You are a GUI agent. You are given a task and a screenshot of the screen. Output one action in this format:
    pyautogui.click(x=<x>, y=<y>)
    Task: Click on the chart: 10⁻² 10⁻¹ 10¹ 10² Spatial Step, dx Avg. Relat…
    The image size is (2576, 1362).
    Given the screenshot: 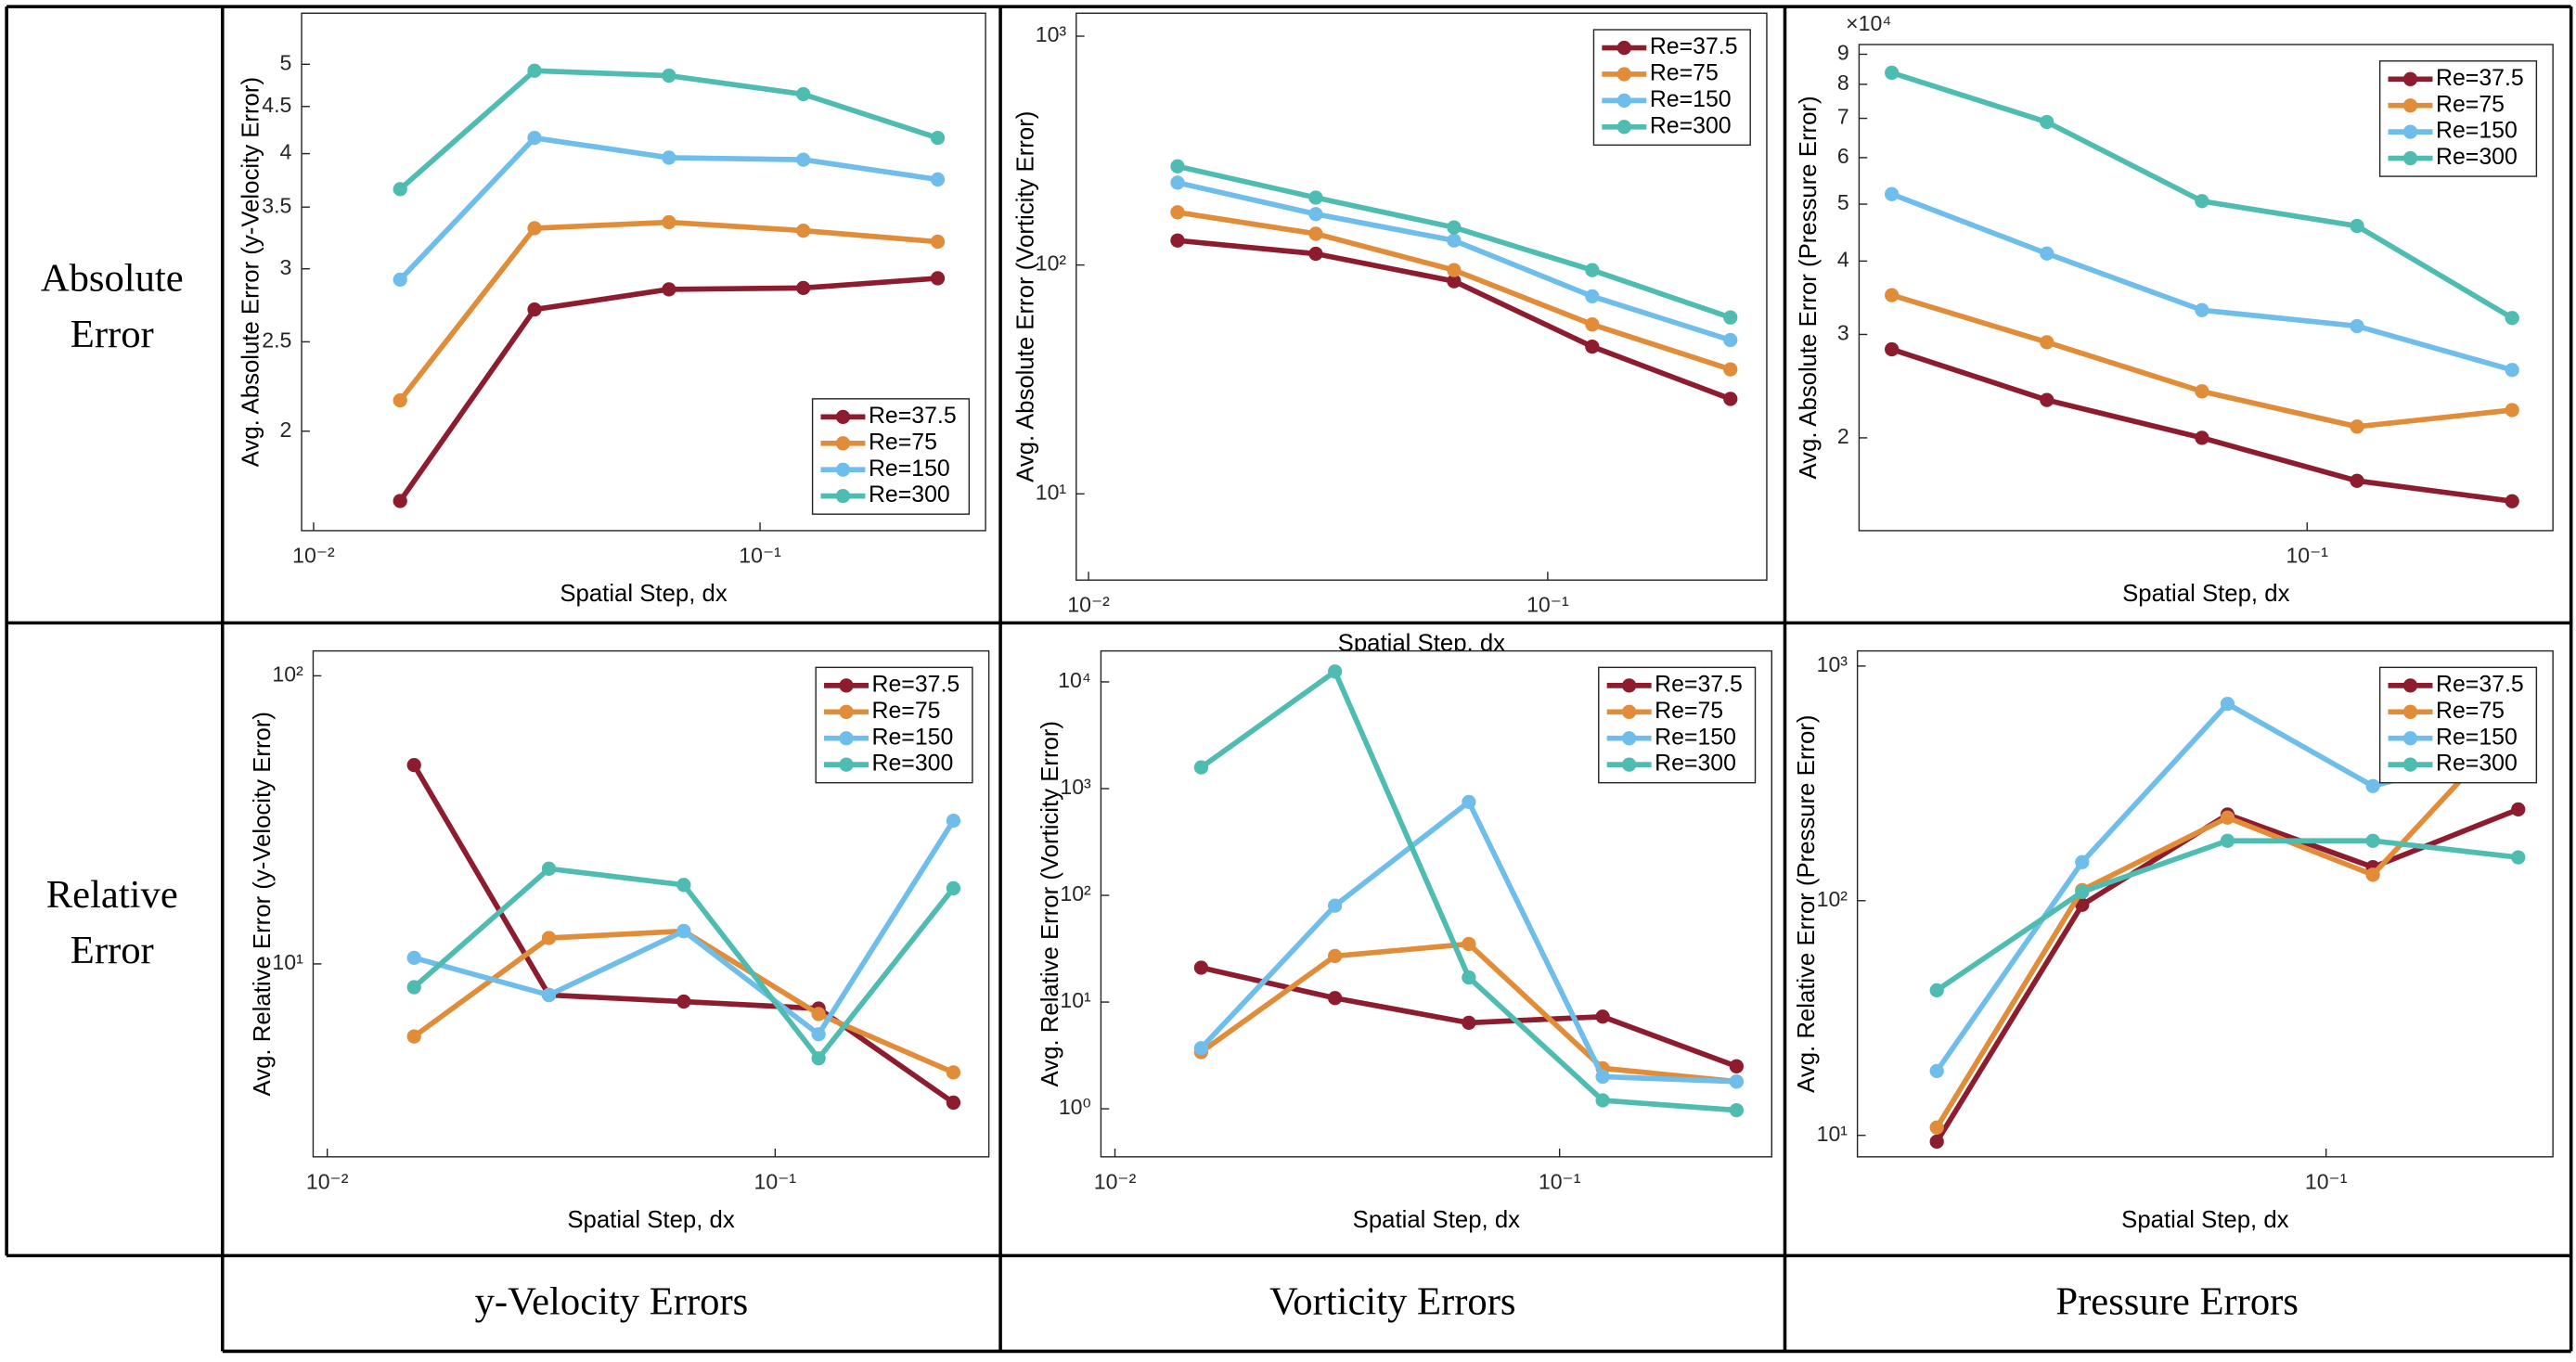 What is the action you would take?
    pyautogui.click(x=620, y=941)
    